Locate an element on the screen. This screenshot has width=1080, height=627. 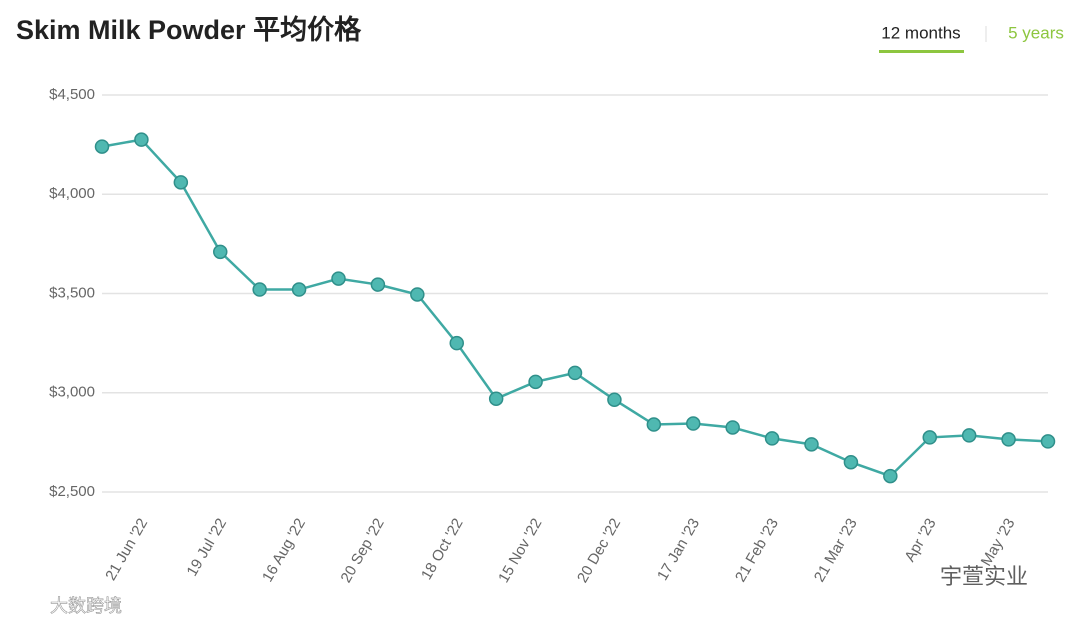
x-tick-label: 21 Jun '22 is located at coordinates (126, 549).